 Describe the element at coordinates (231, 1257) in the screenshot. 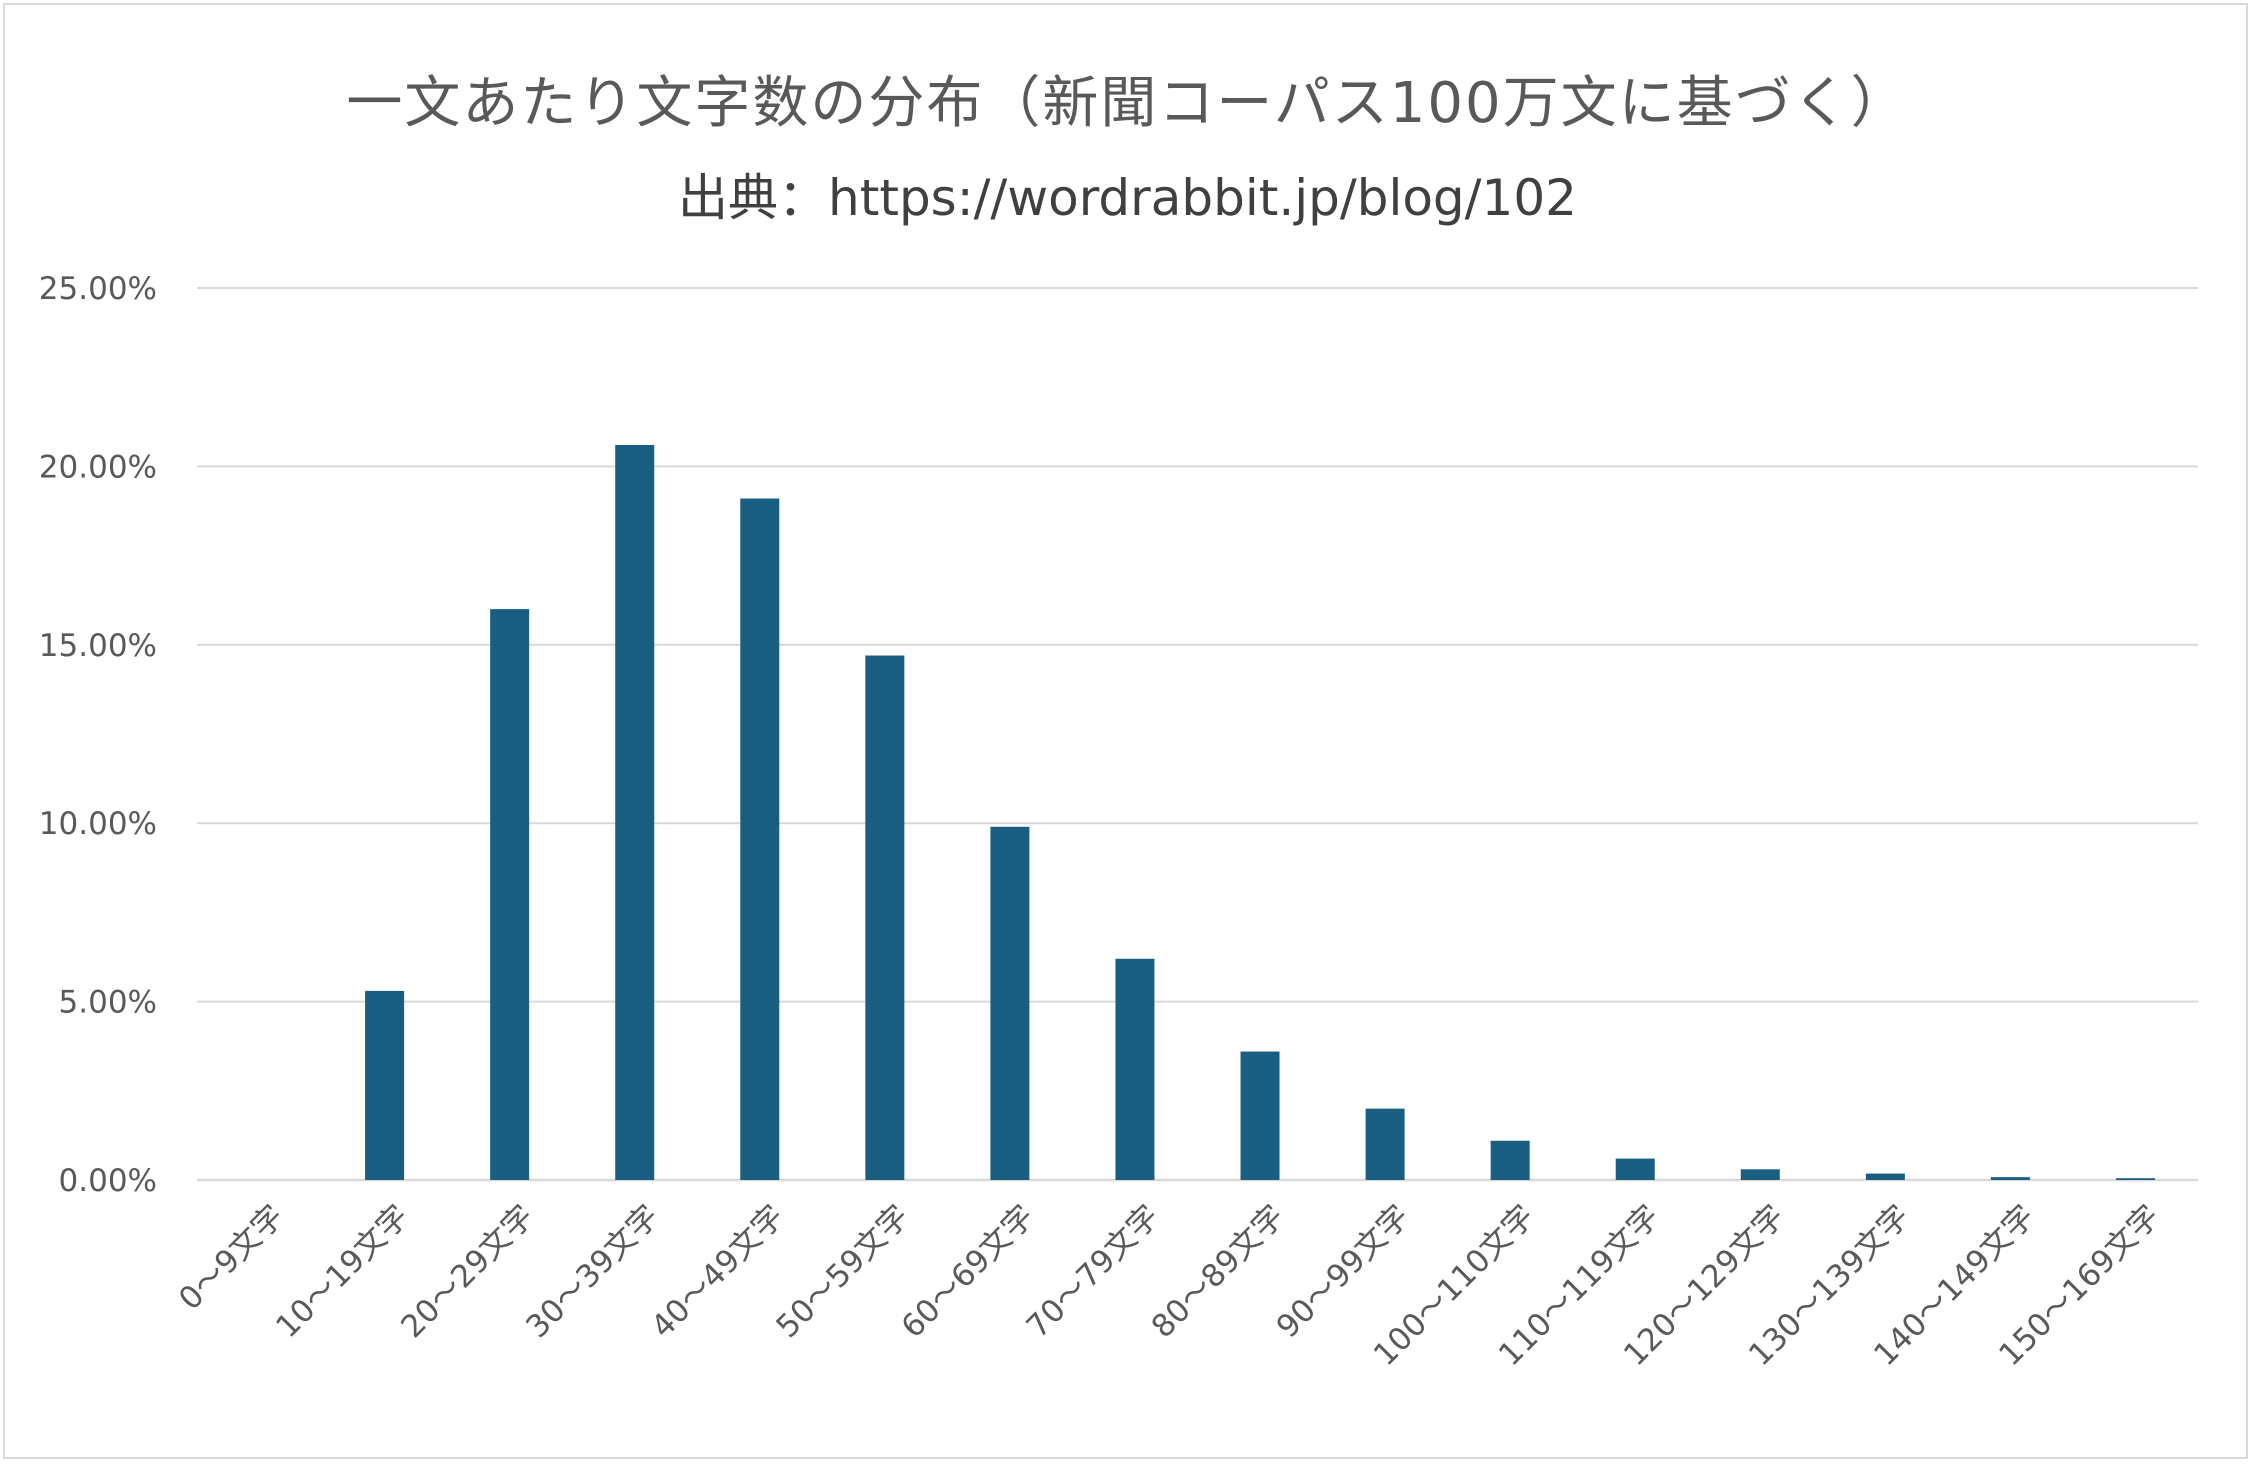

I see `x-tick-label: 0〜9文字` at that location.